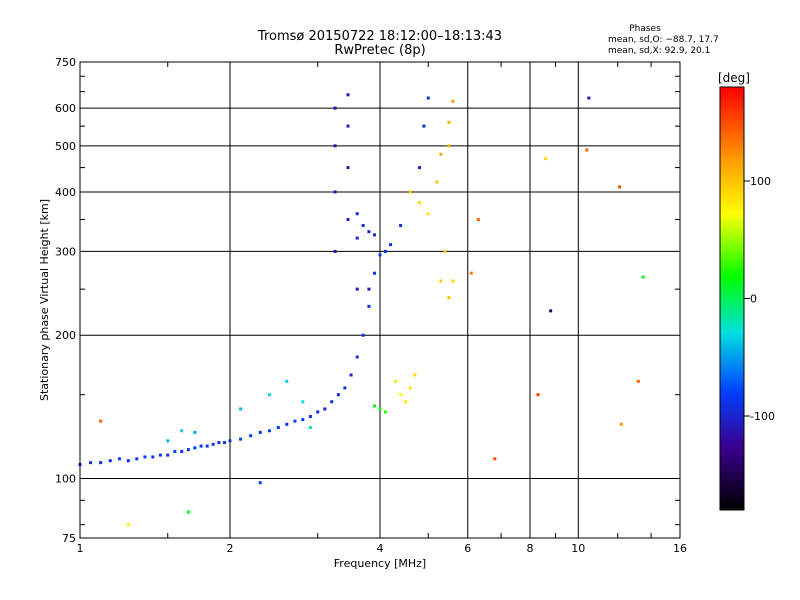 The image size is (800, 600). What do you see at coordinates (65, 251) in the screenshot?
I see `y-tick-label: 300` at bounding box center [65, 251].